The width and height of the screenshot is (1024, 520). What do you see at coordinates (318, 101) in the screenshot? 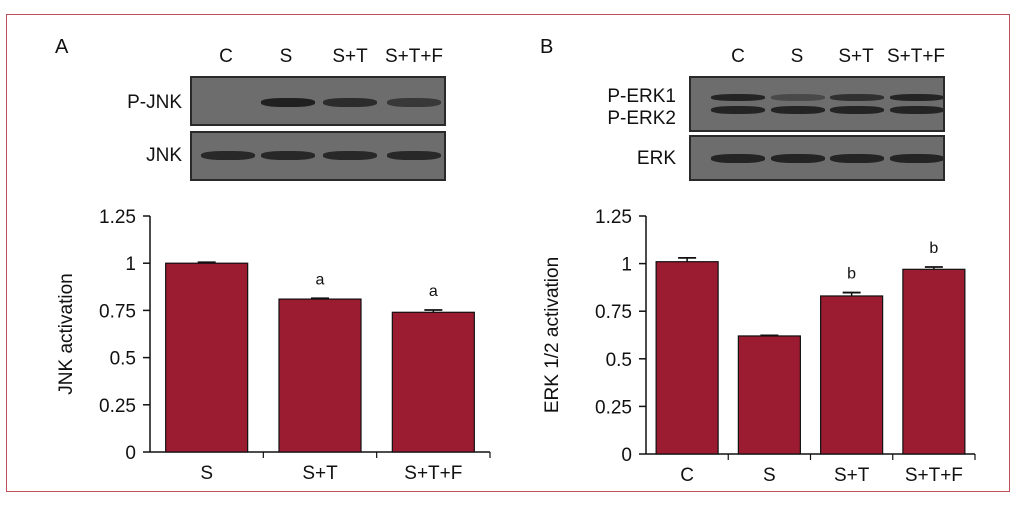
I see `panel-a-blot-p-jnk` at bounding box center [318, 101].